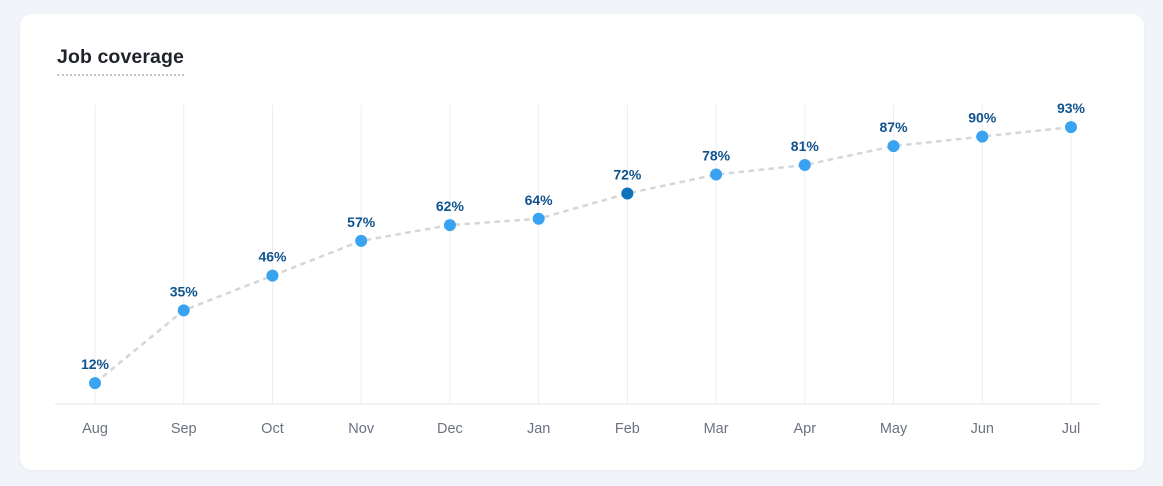 This screenshot has height=486, width=1163. What do you see at coordinates (95, 364) in the screenshot?
I see `value-label-aug: 12%` at bounding box center [95, 364].